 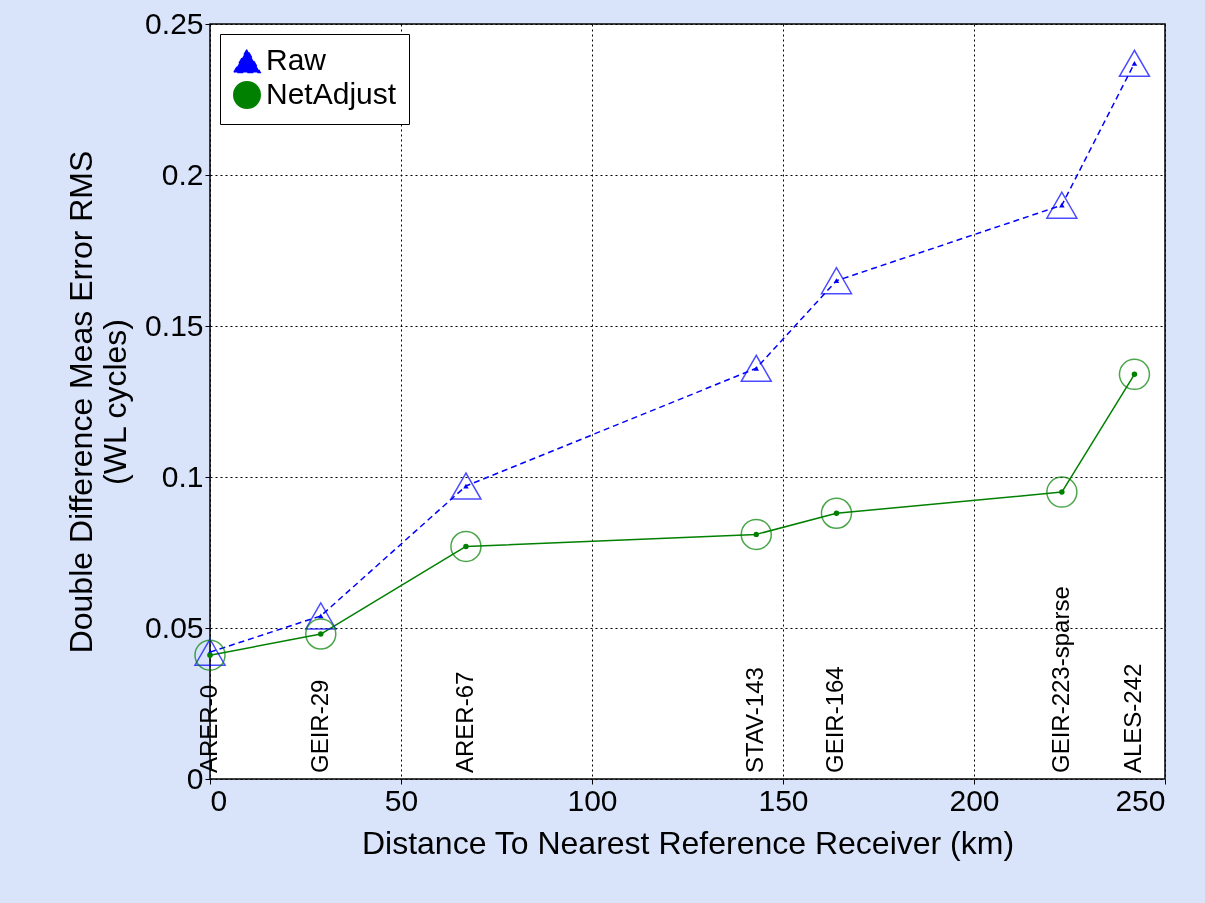 I want to click on y-tick-label: 0.1, so click(x=182, y=476).